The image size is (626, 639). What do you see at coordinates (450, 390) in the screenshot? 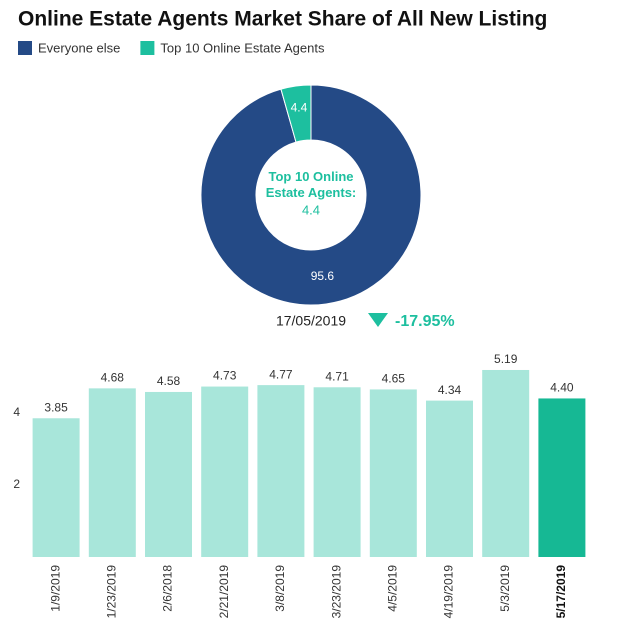
I see `value-label: 4.34` at bounding box center [450, 390].